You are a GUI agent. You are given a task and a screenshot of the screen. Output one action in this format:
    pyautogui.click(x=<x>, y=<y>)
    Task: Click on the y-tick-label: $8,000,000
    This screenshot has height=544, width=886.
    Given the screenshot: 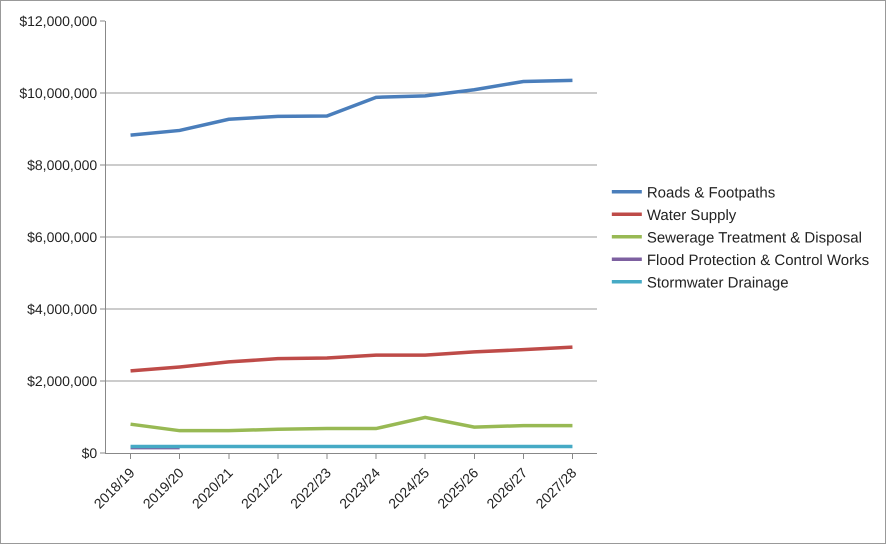 What is the action you would take?
    pyautogui.click(x=62, y=164)
    